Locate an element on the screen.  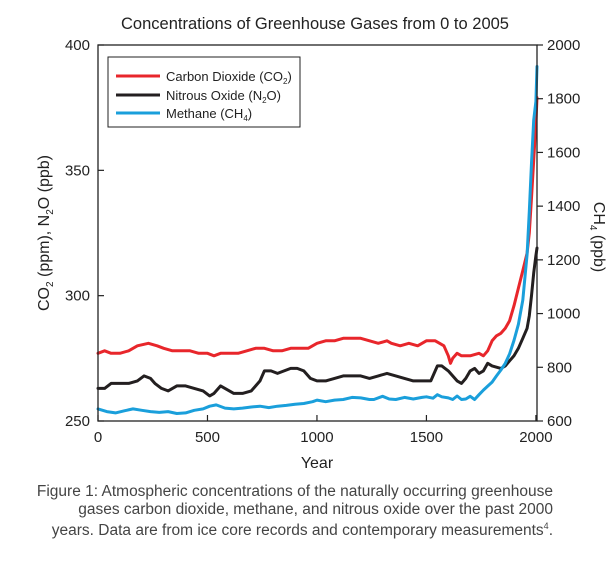
x-axis: 0 500 1000 1500 2000 is located at coordinates (323, 430).